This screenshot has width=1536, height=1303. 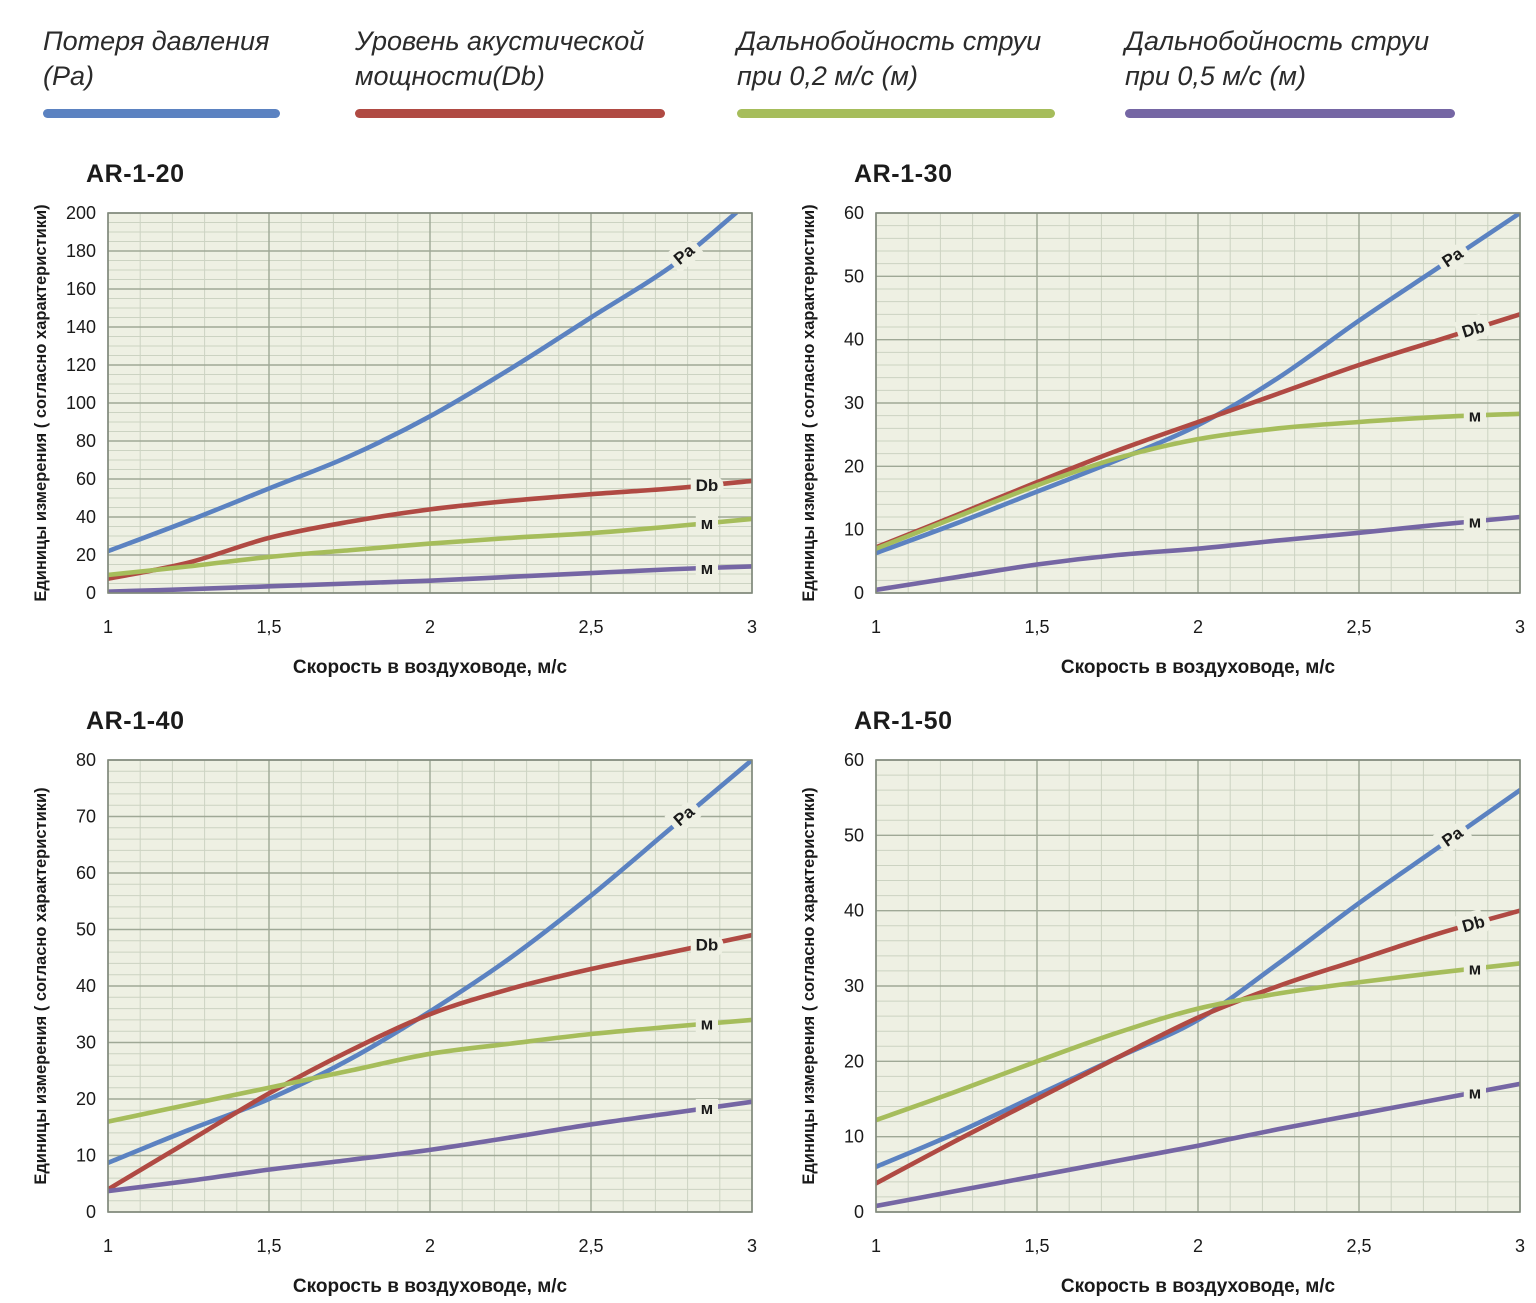 I want to click on legend-item-4: Дальнобойность струи при 0,5 м/с (м), so click(x=1315, y=71).